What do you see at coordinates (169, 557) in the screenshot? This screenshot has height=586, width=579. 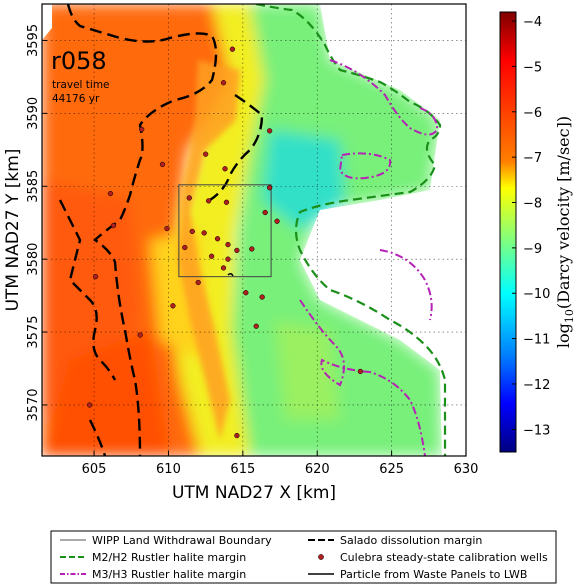 I see `legend-label-m2h2: M2/H2 Rustler halite margin` at bounding box center [169, 557].